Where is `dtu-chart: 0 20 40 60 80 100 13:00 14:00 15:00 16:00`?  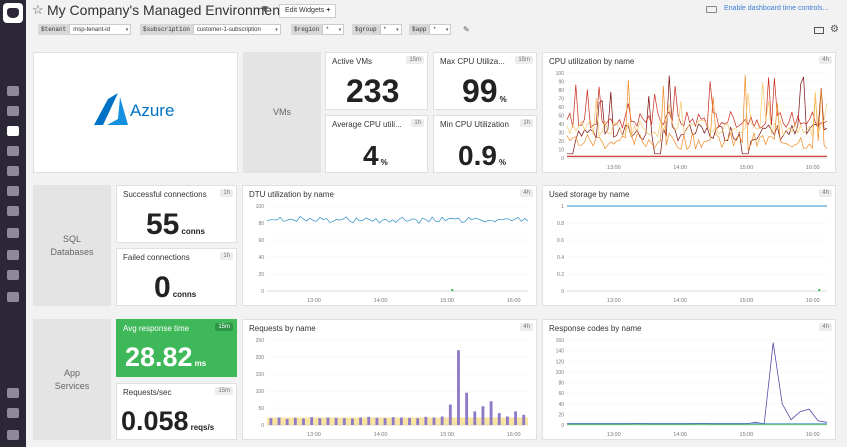
dtu-chart: 0 20 40 60 80 100 13:00 14:00 15:00 16:00 is located at coordinates (392, 254).